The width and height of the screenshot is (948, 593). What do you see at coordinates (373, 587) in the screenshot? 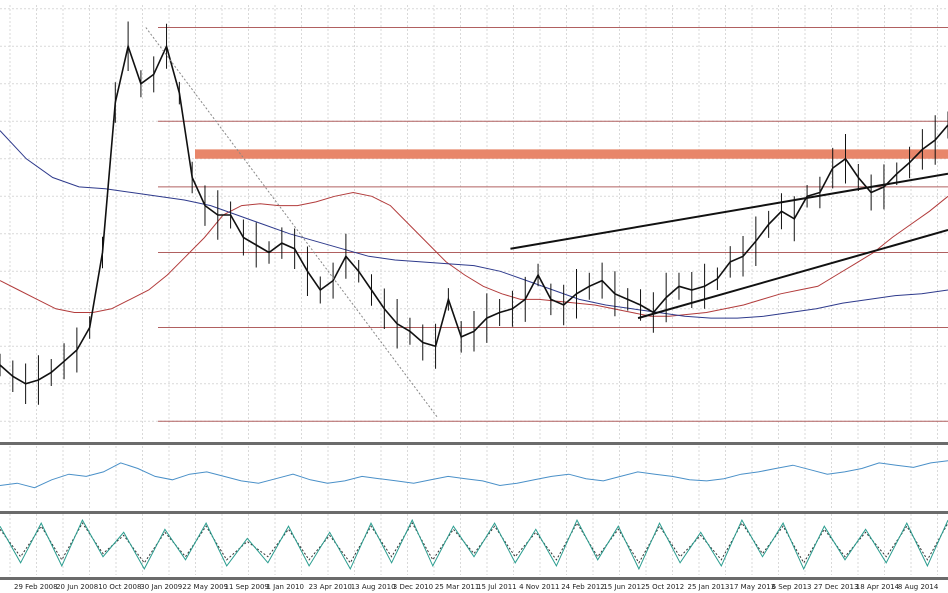
I see `x-tick-label: 13 Aug 2010` at bounding box center [373, 587].